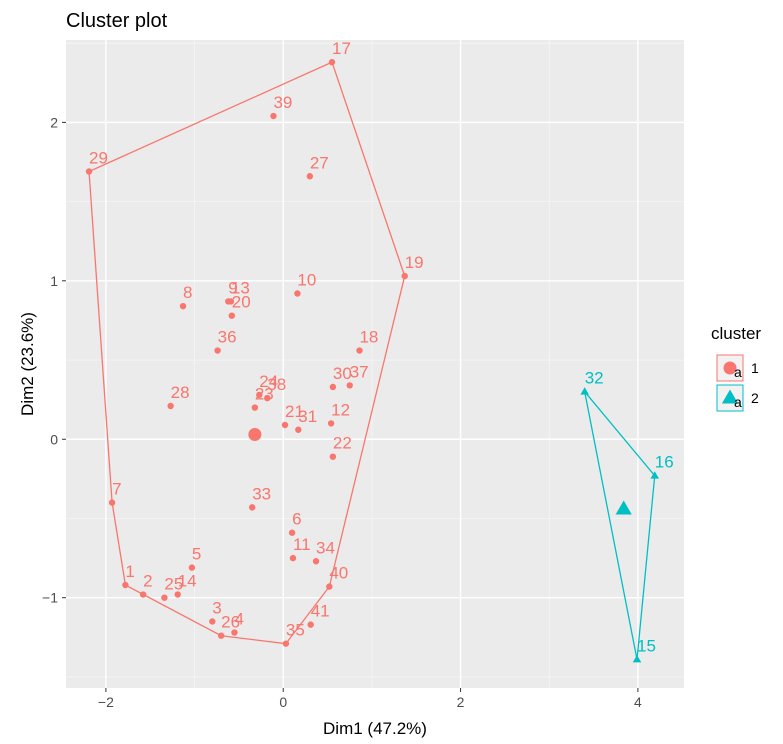 Image resolution: width=783 pixels, height=744 pixels. What do you see at coordinates (241, 302) in the screenshot?
I see `point-label: 20` at bounding box center [241, 302].